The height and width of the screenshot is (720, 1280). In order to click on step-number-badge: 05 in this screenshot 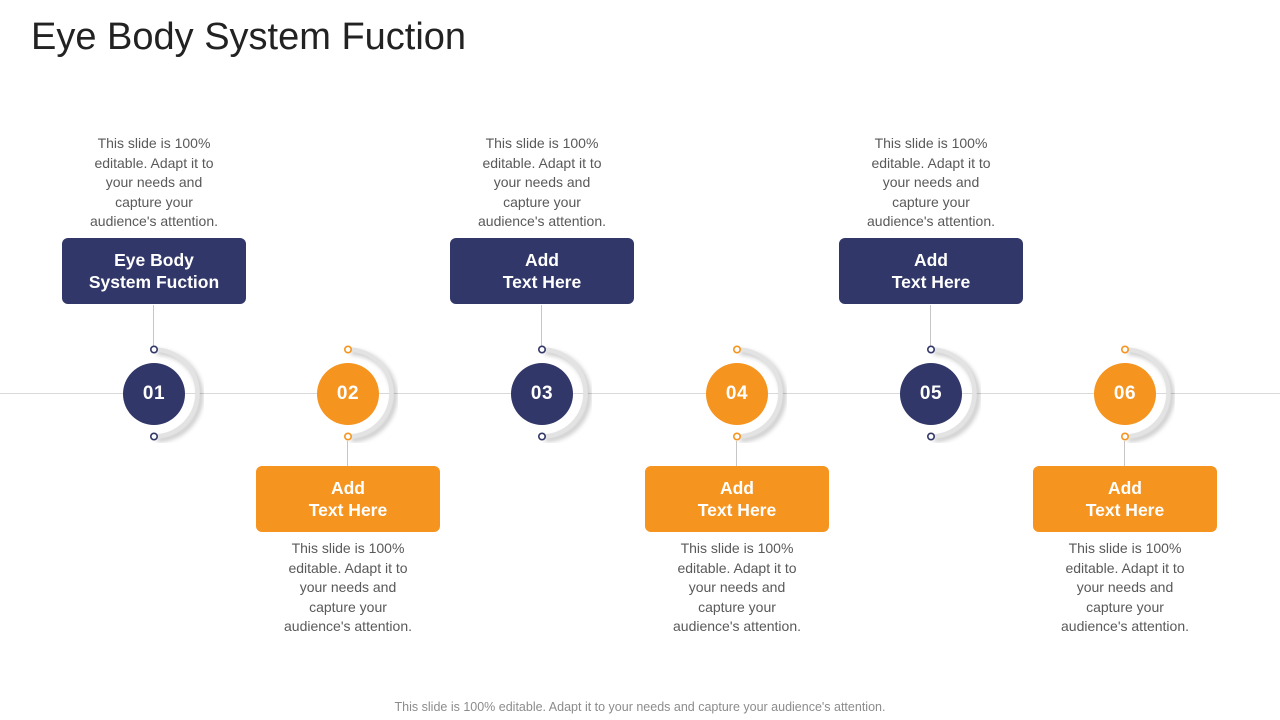, I will do `click(931, 394)`.